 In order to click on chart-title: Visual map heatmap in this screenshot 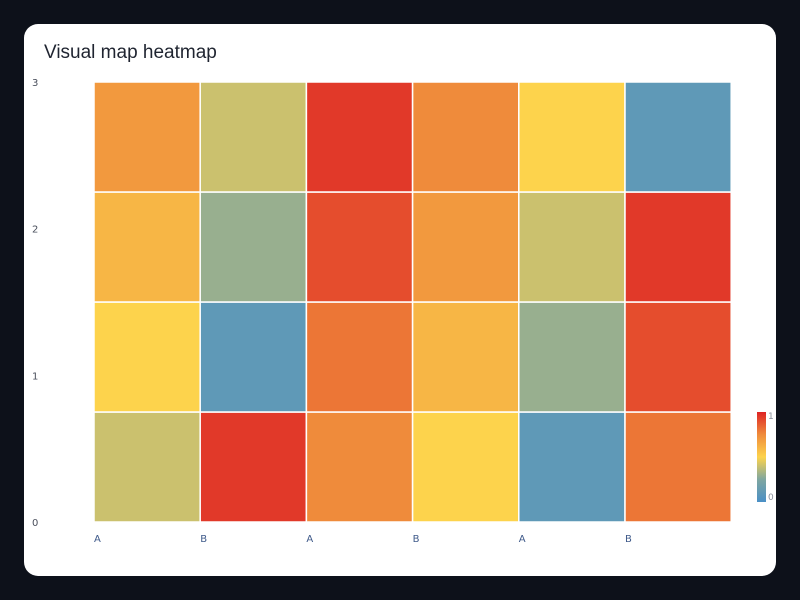, I will do `click(130, 52)`.